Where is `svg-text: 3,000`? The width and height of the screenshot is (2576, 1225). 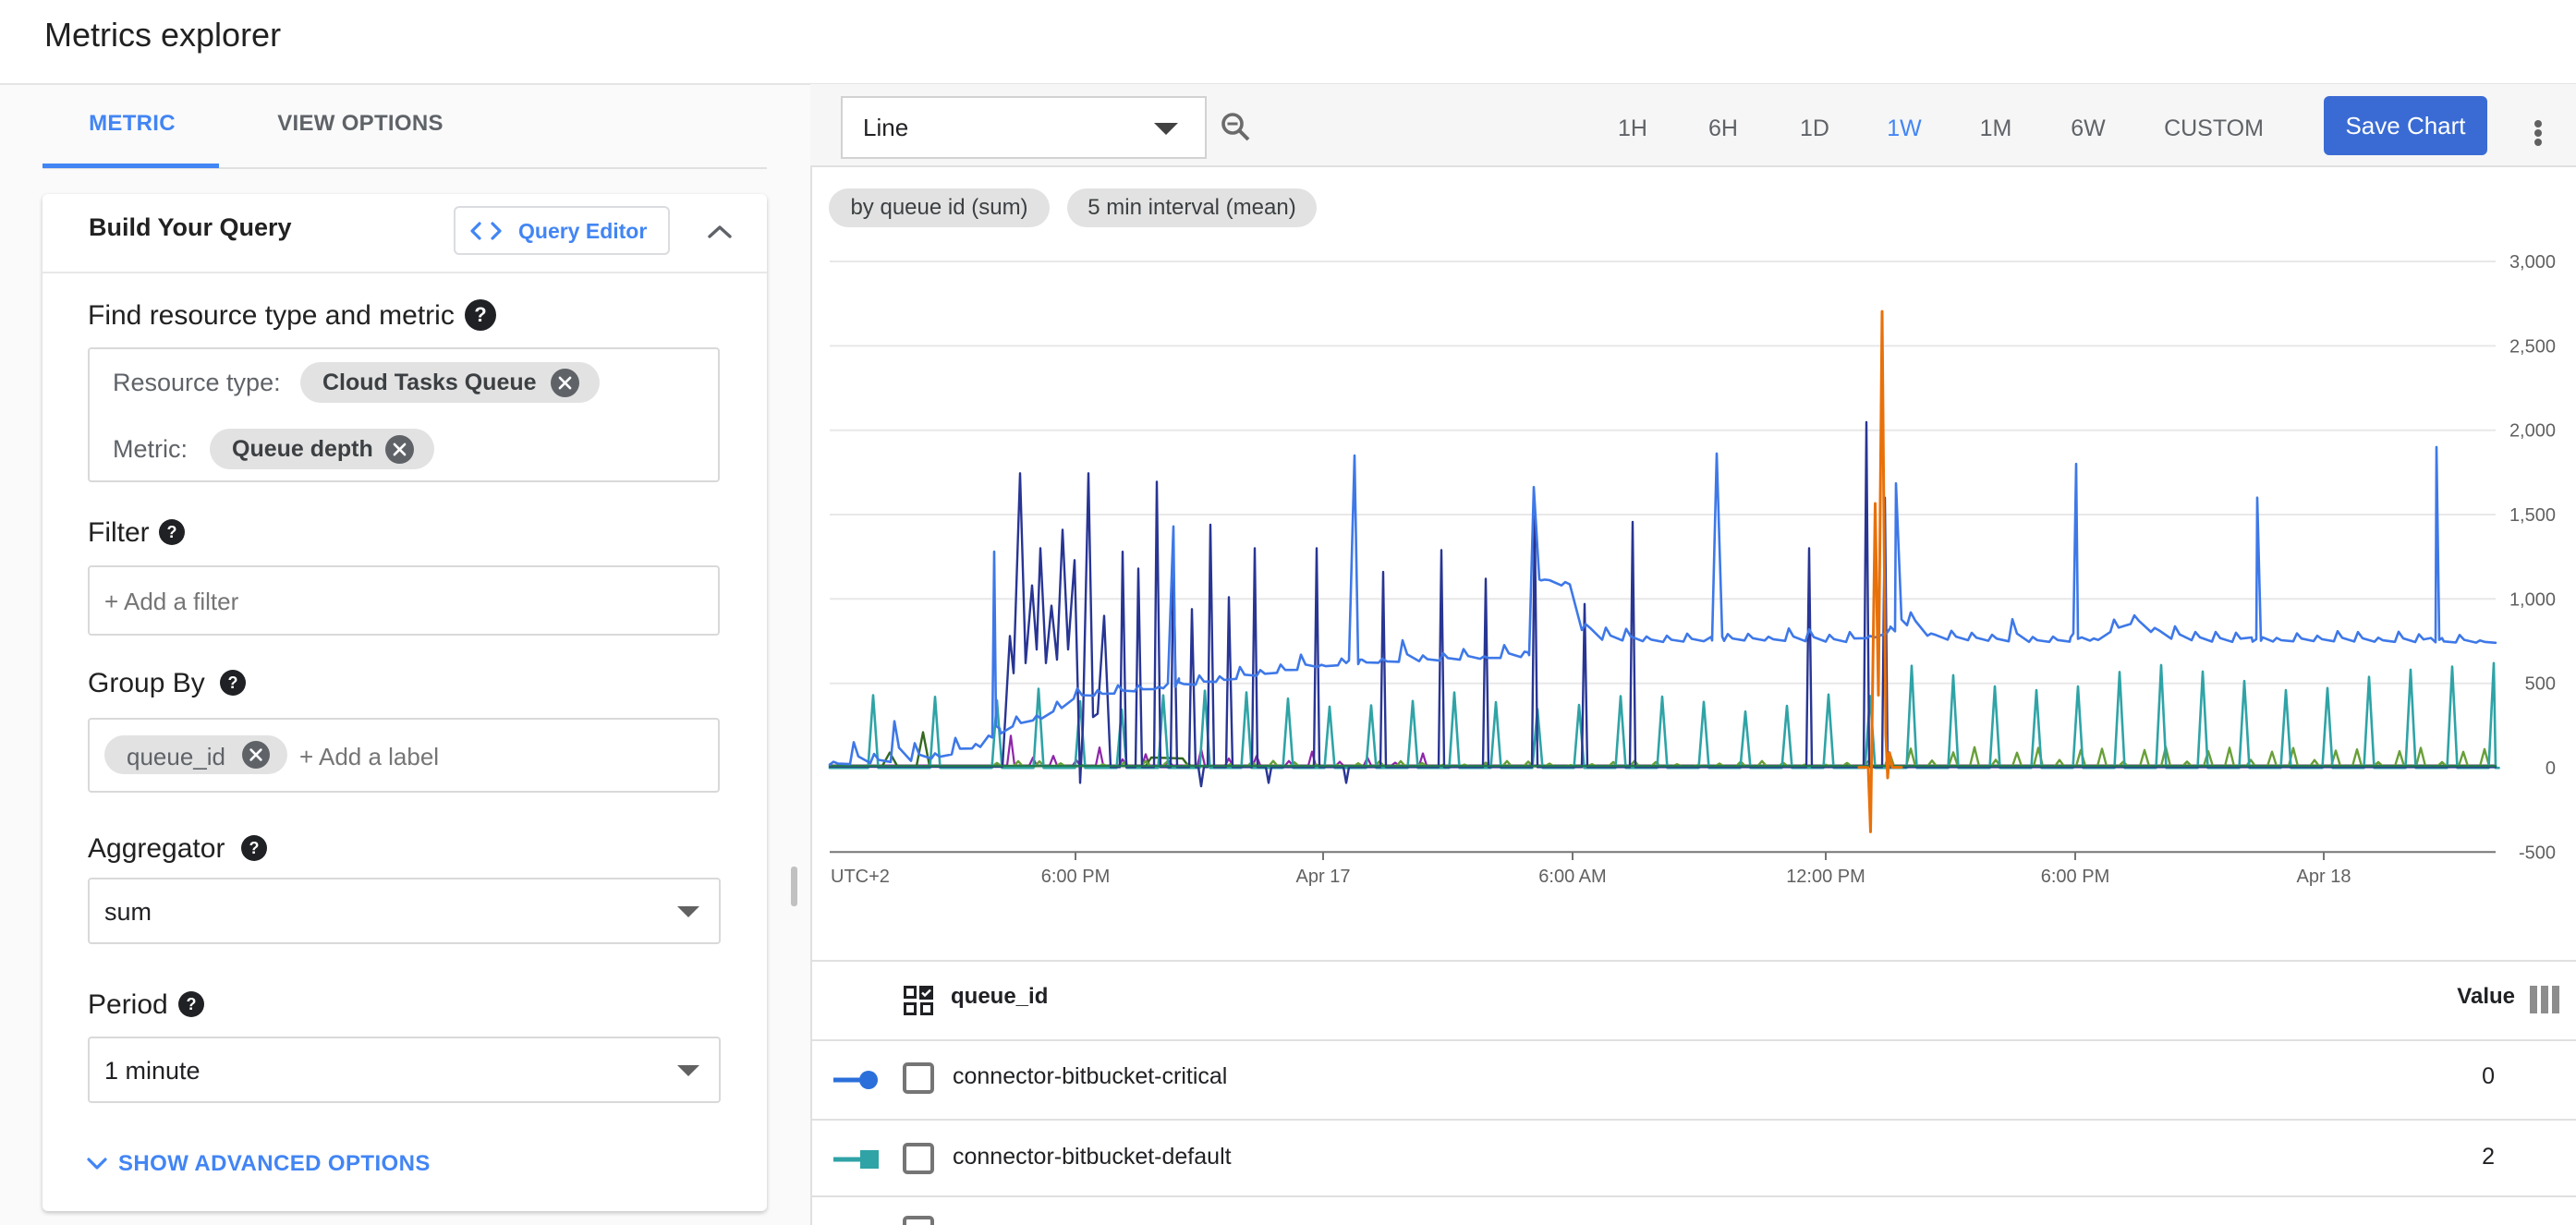
svg-text: 3,000 is located at coordinates (2532, 263).